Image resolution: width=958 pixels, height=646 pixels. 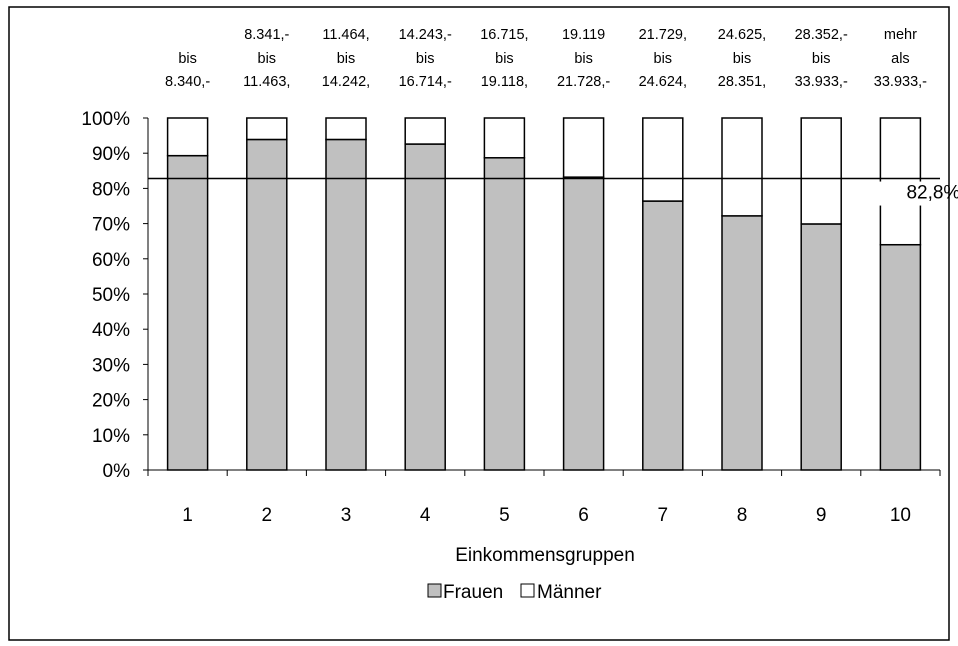 I want to click on x-tick-label: 9, so click(x=821, y=515).